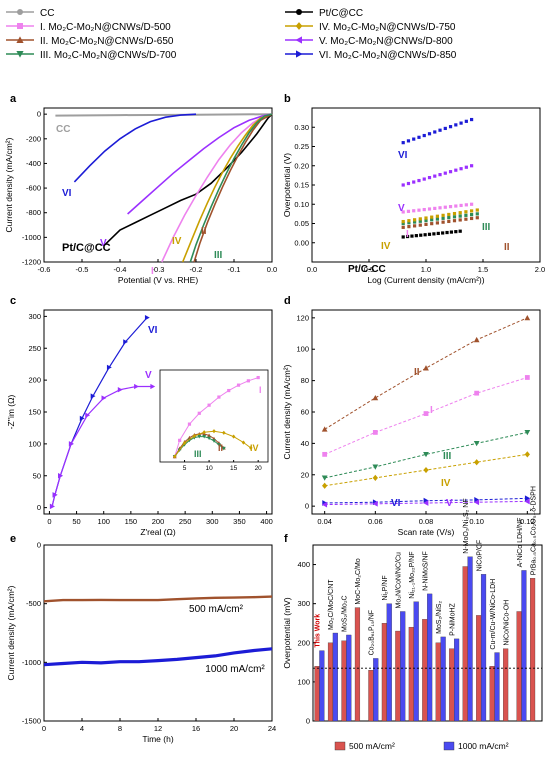  Describe the element at coordinates (301, 242) in the screenshot. I see `y-tick-label: 0.00` at that location.